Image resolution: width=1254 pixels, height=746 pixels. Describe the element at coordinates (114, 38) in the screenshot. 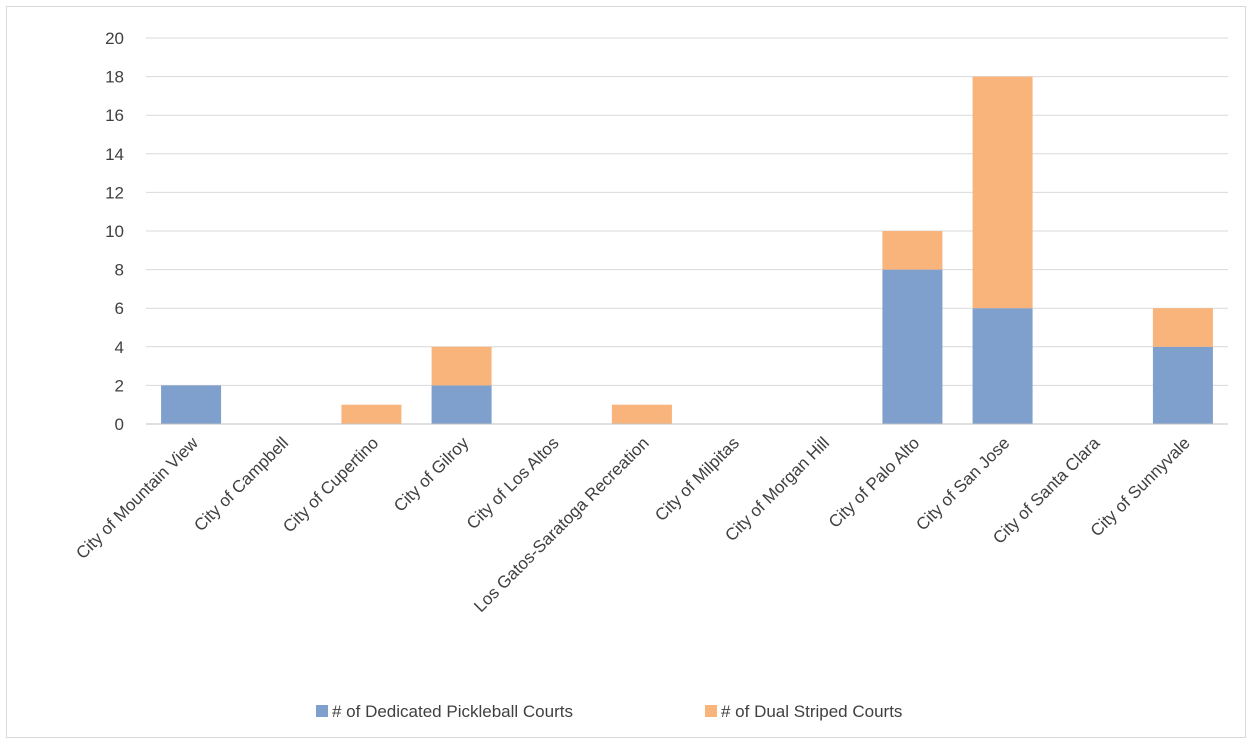

I see `y-tick-label: 20` at that location.